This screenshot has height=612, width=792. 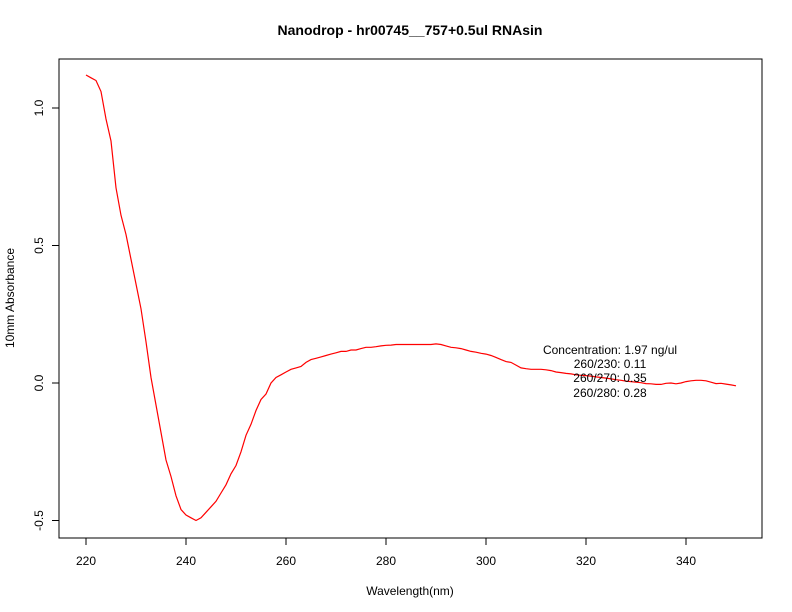 What do you see at coordinates (610, 378) in the screenshot?
I see `ratio-260-270-annotation: 260/270: 0.35` at bounding box center [610, 378].